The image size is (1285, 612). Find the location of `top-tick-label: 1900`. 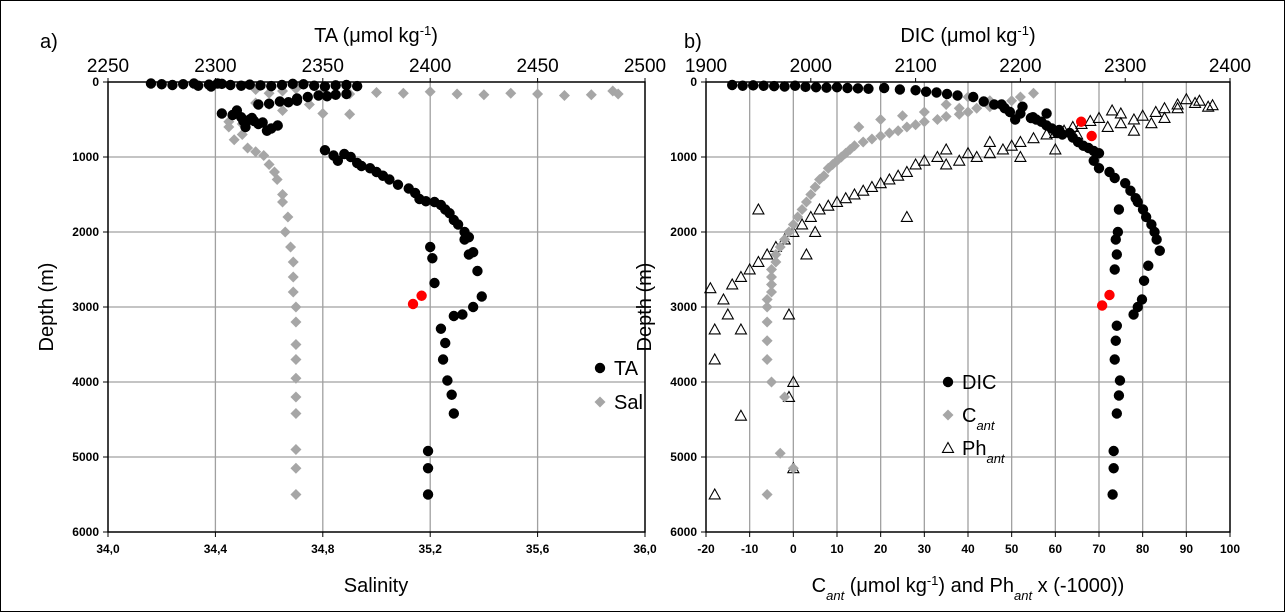

top-tick-label: 1900 is located at coordinates (706, 66).